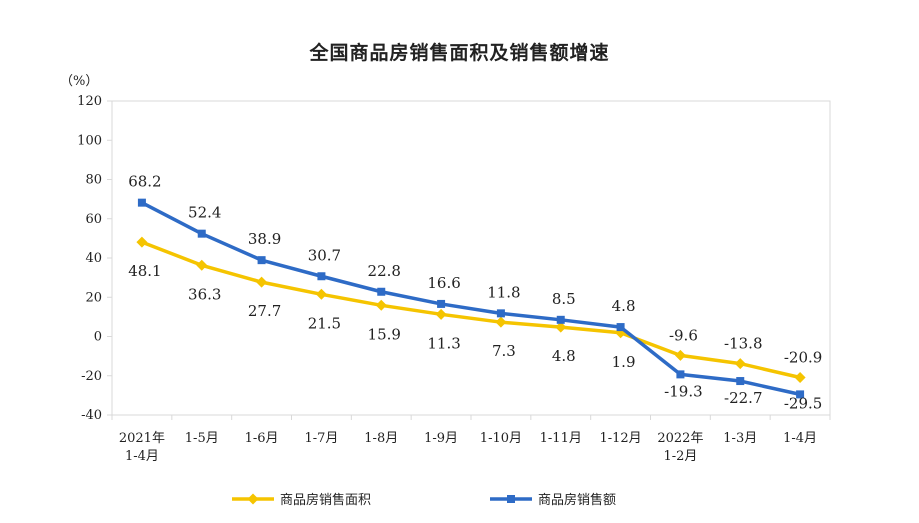 This screenshot has height=523, width=919. Describe the element at coordinates (79, 81) in the screenshot. I see `y-axis-unit: （%）` at that location.